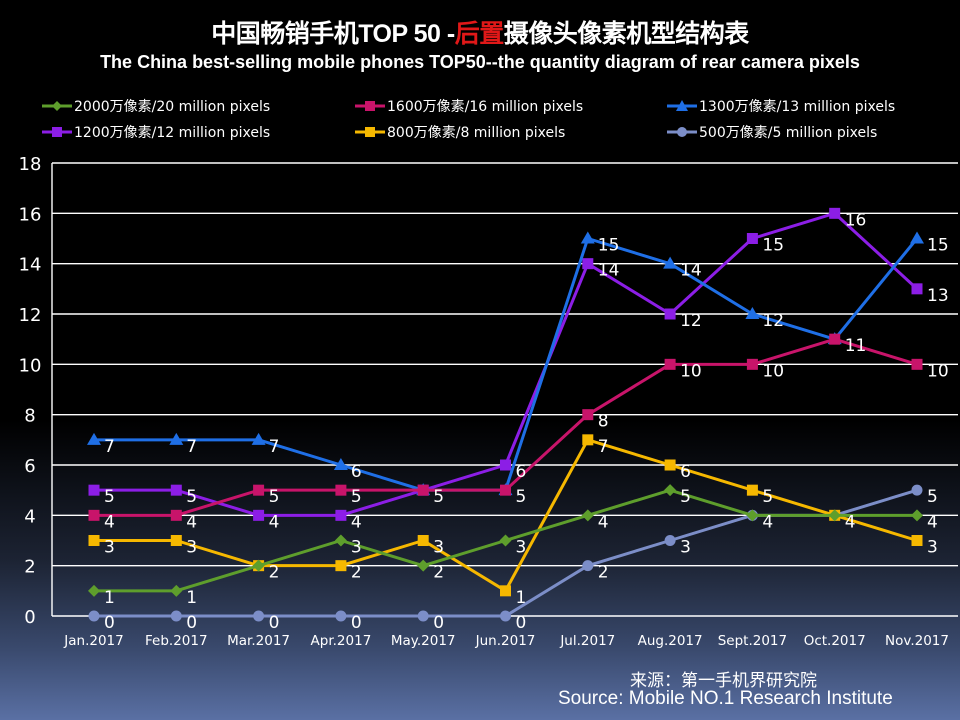 The height and width of the screenshot is (720, 960). What do you see at coordinates (587, 641) in the screenshot?
I see `x-tick-label: Jul.2017` at bounding box center [587, 641].